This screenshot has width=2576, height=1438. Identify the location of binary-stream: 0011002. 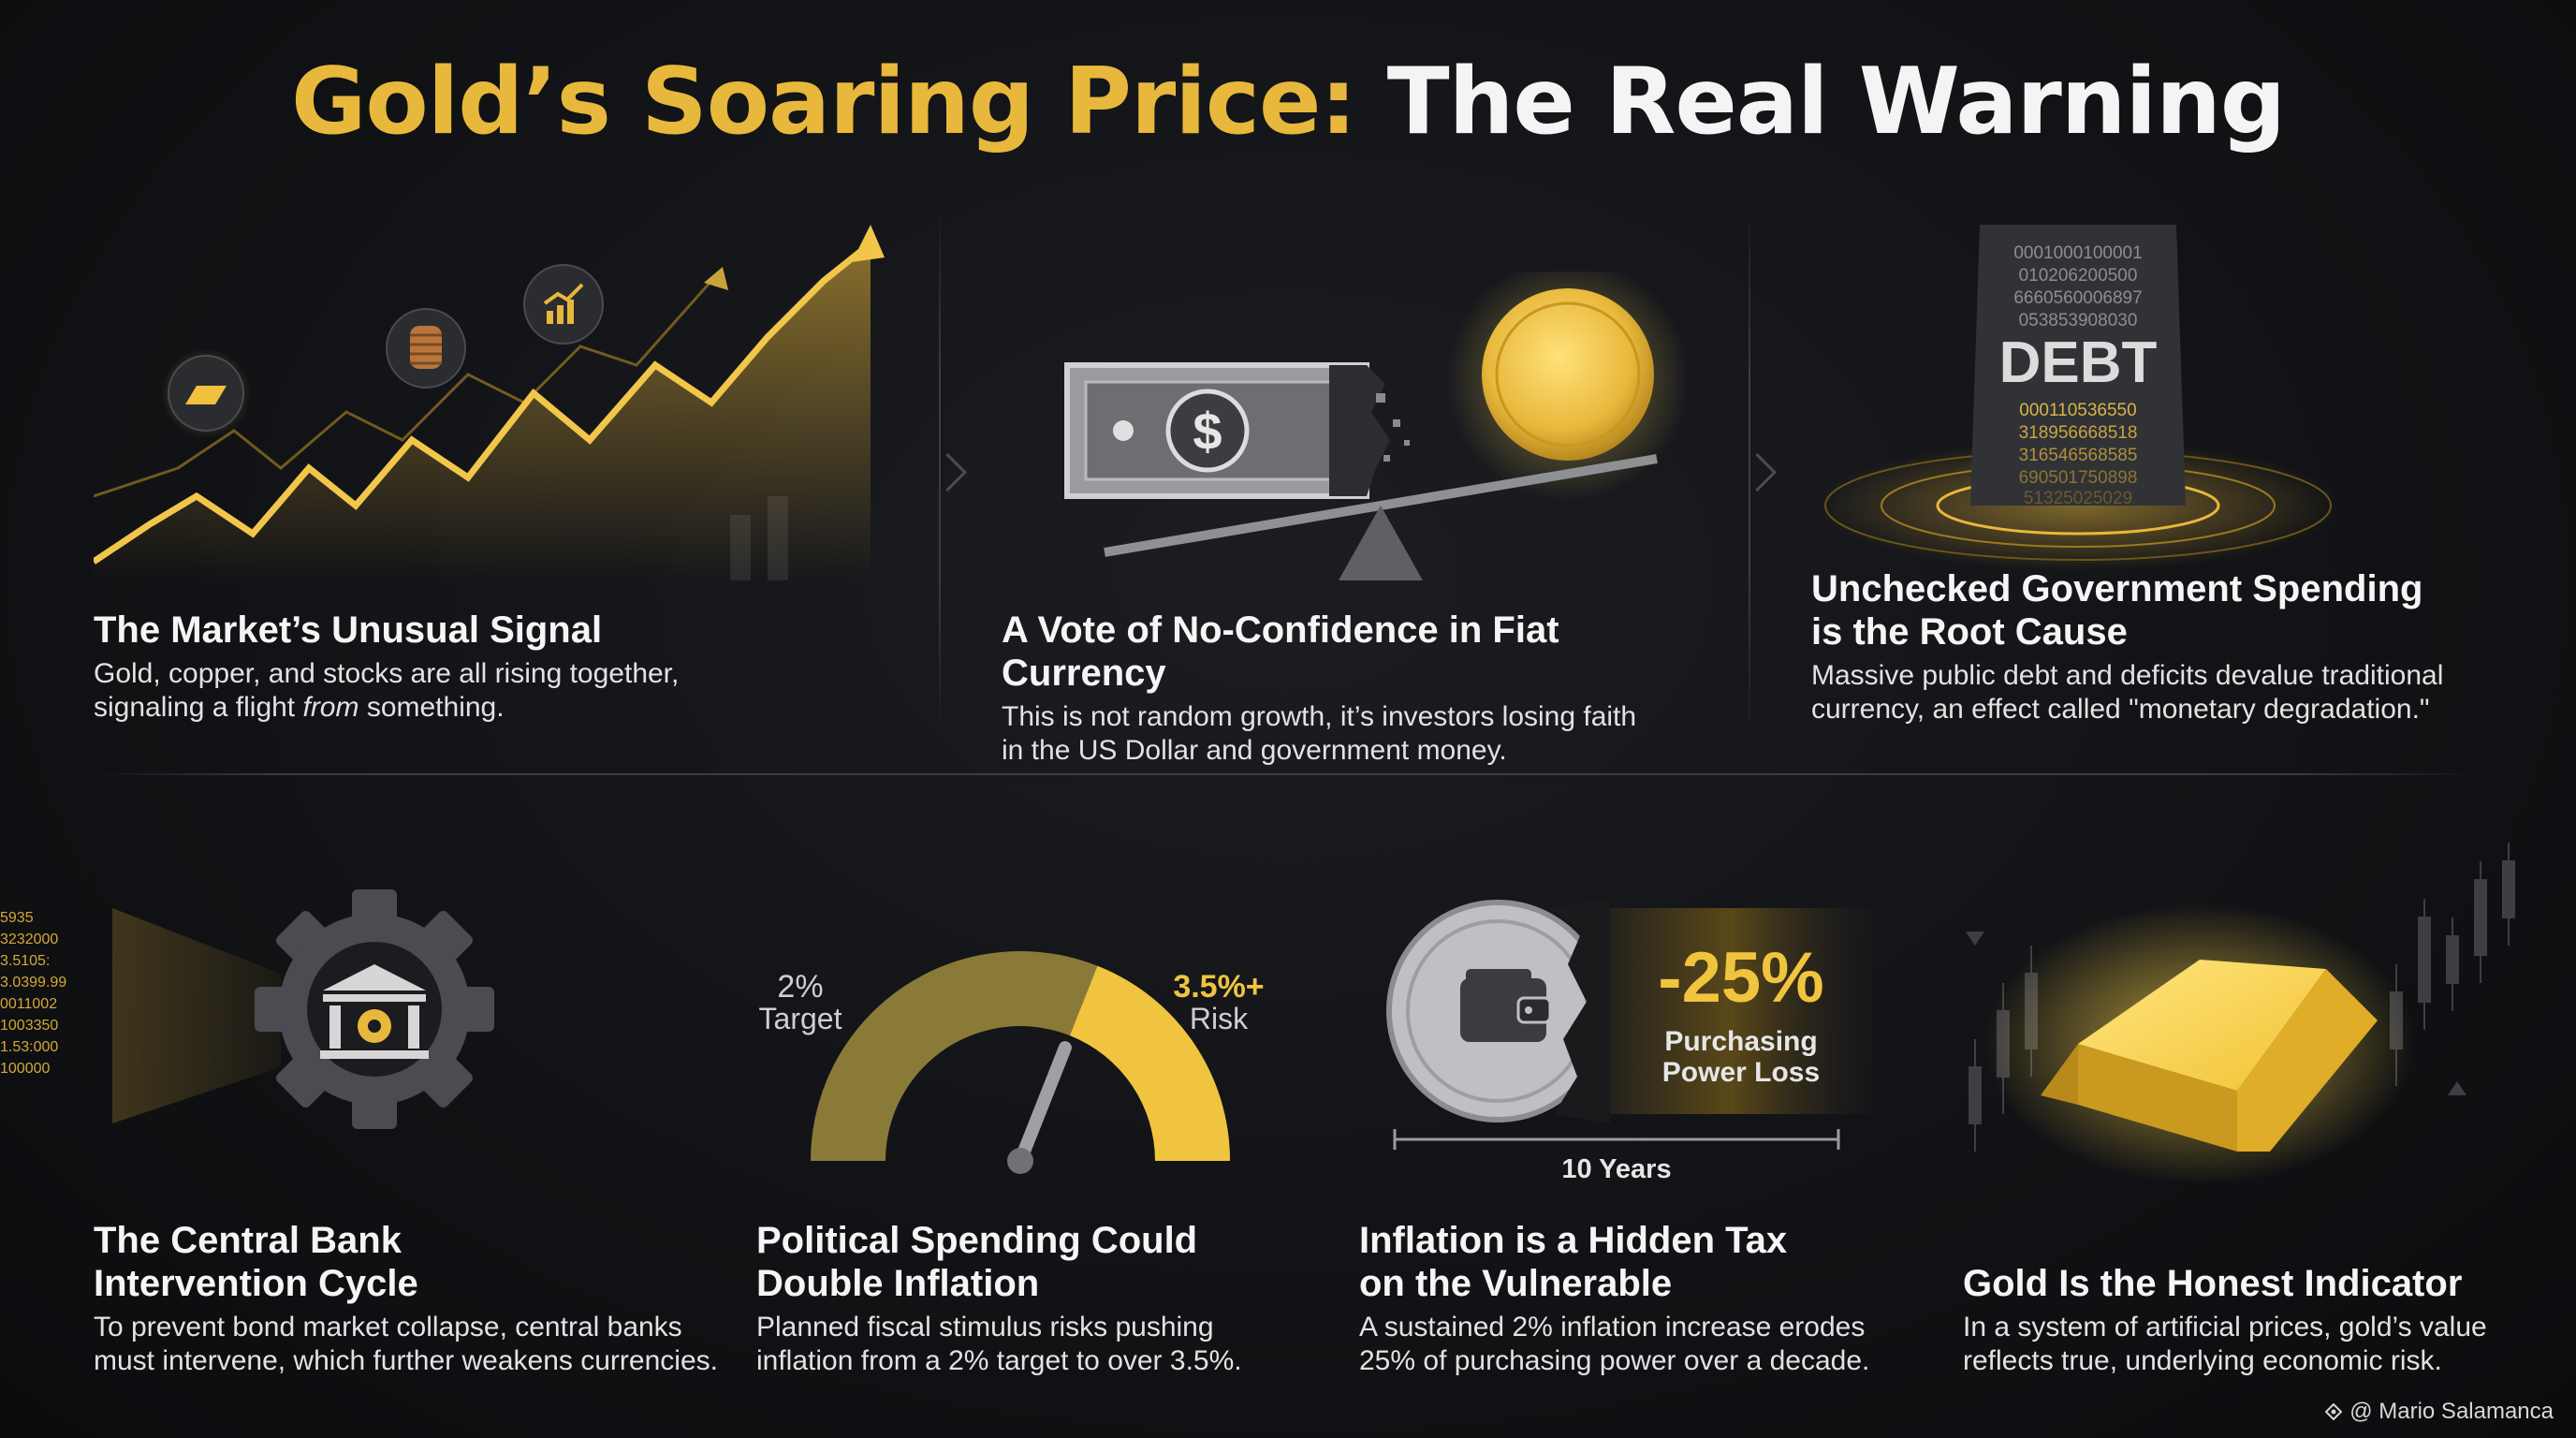
(28, 1004).